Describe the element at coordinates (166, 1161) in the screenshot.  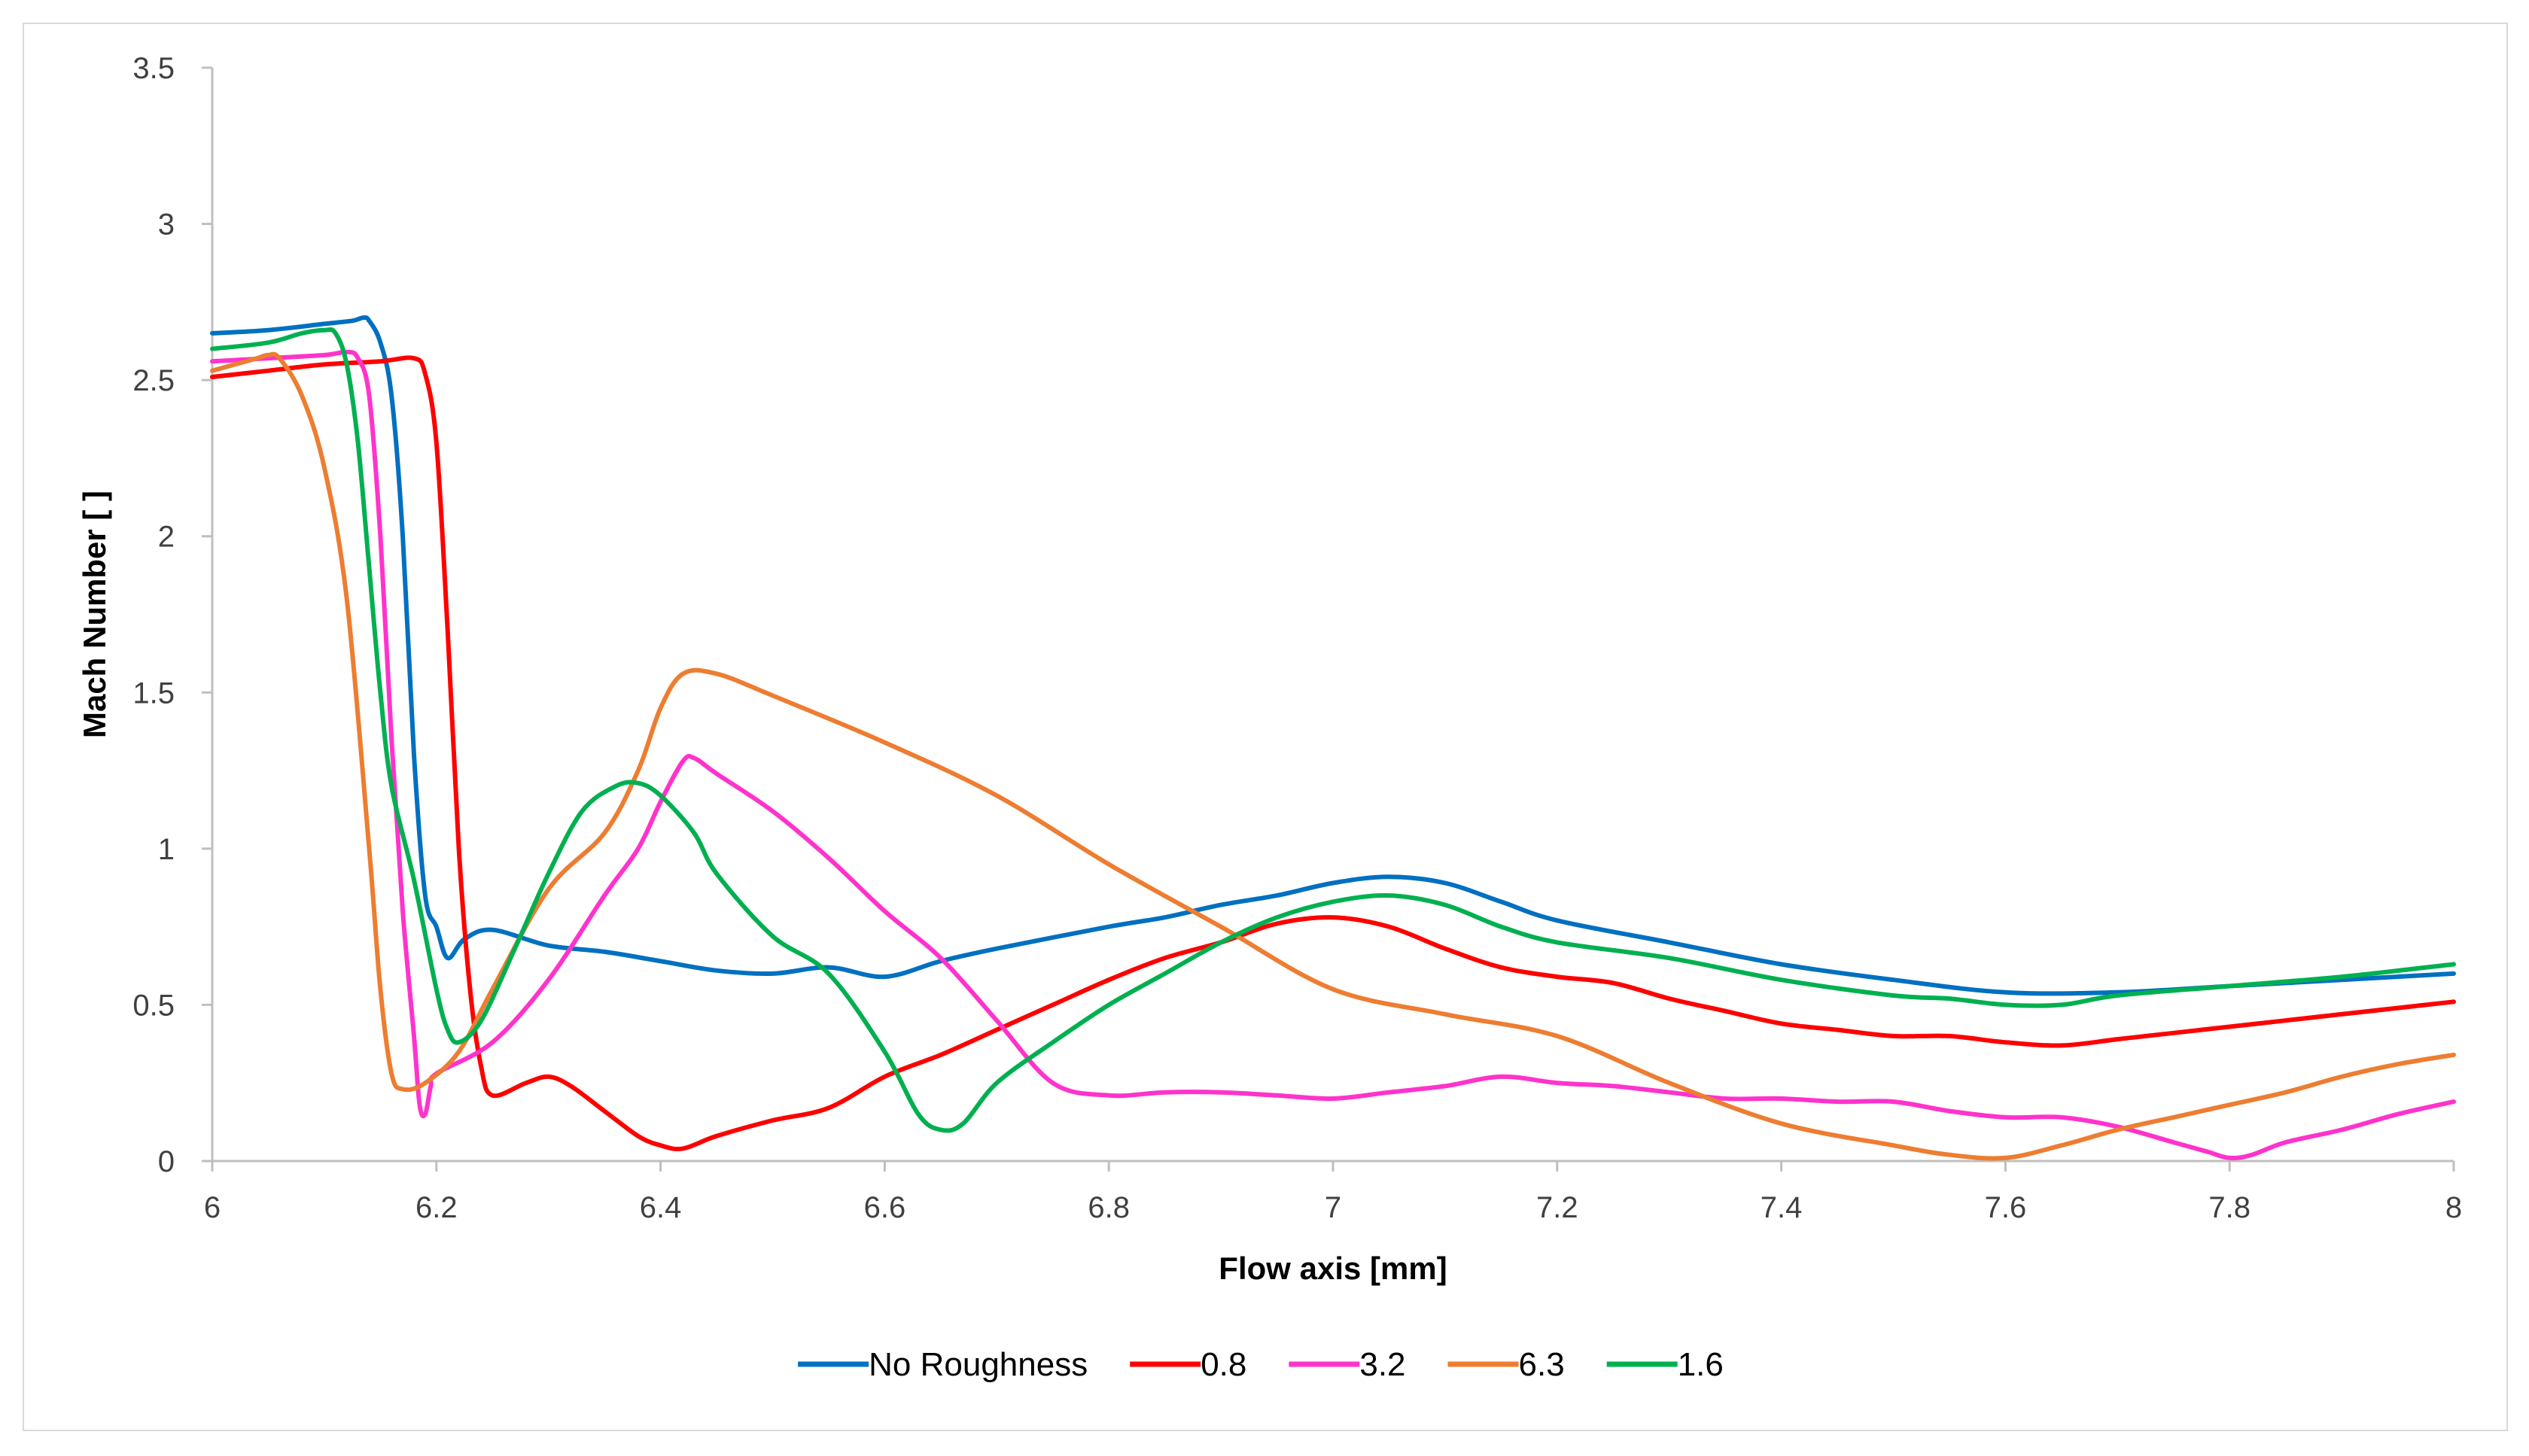
I see `y-tick-label: 0` at that location.